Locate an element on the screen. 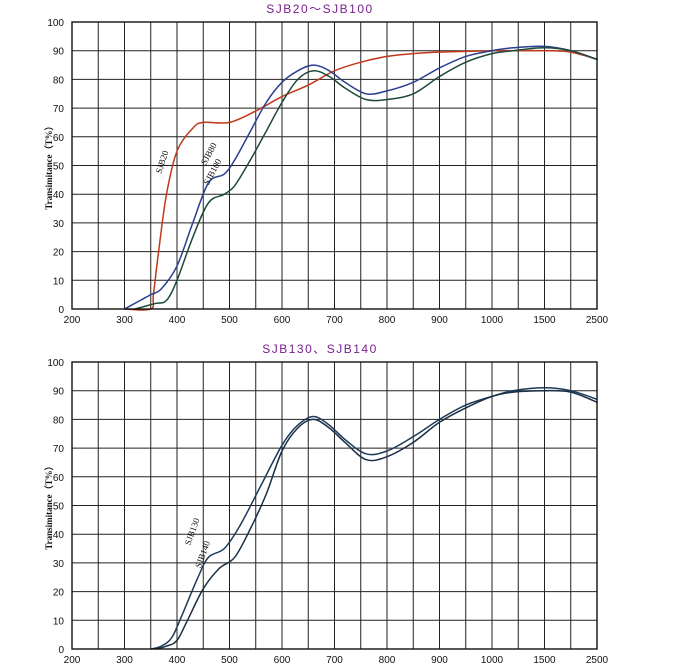  chart-title: SJB20～SJB100 is located at coordinates (319, 9).